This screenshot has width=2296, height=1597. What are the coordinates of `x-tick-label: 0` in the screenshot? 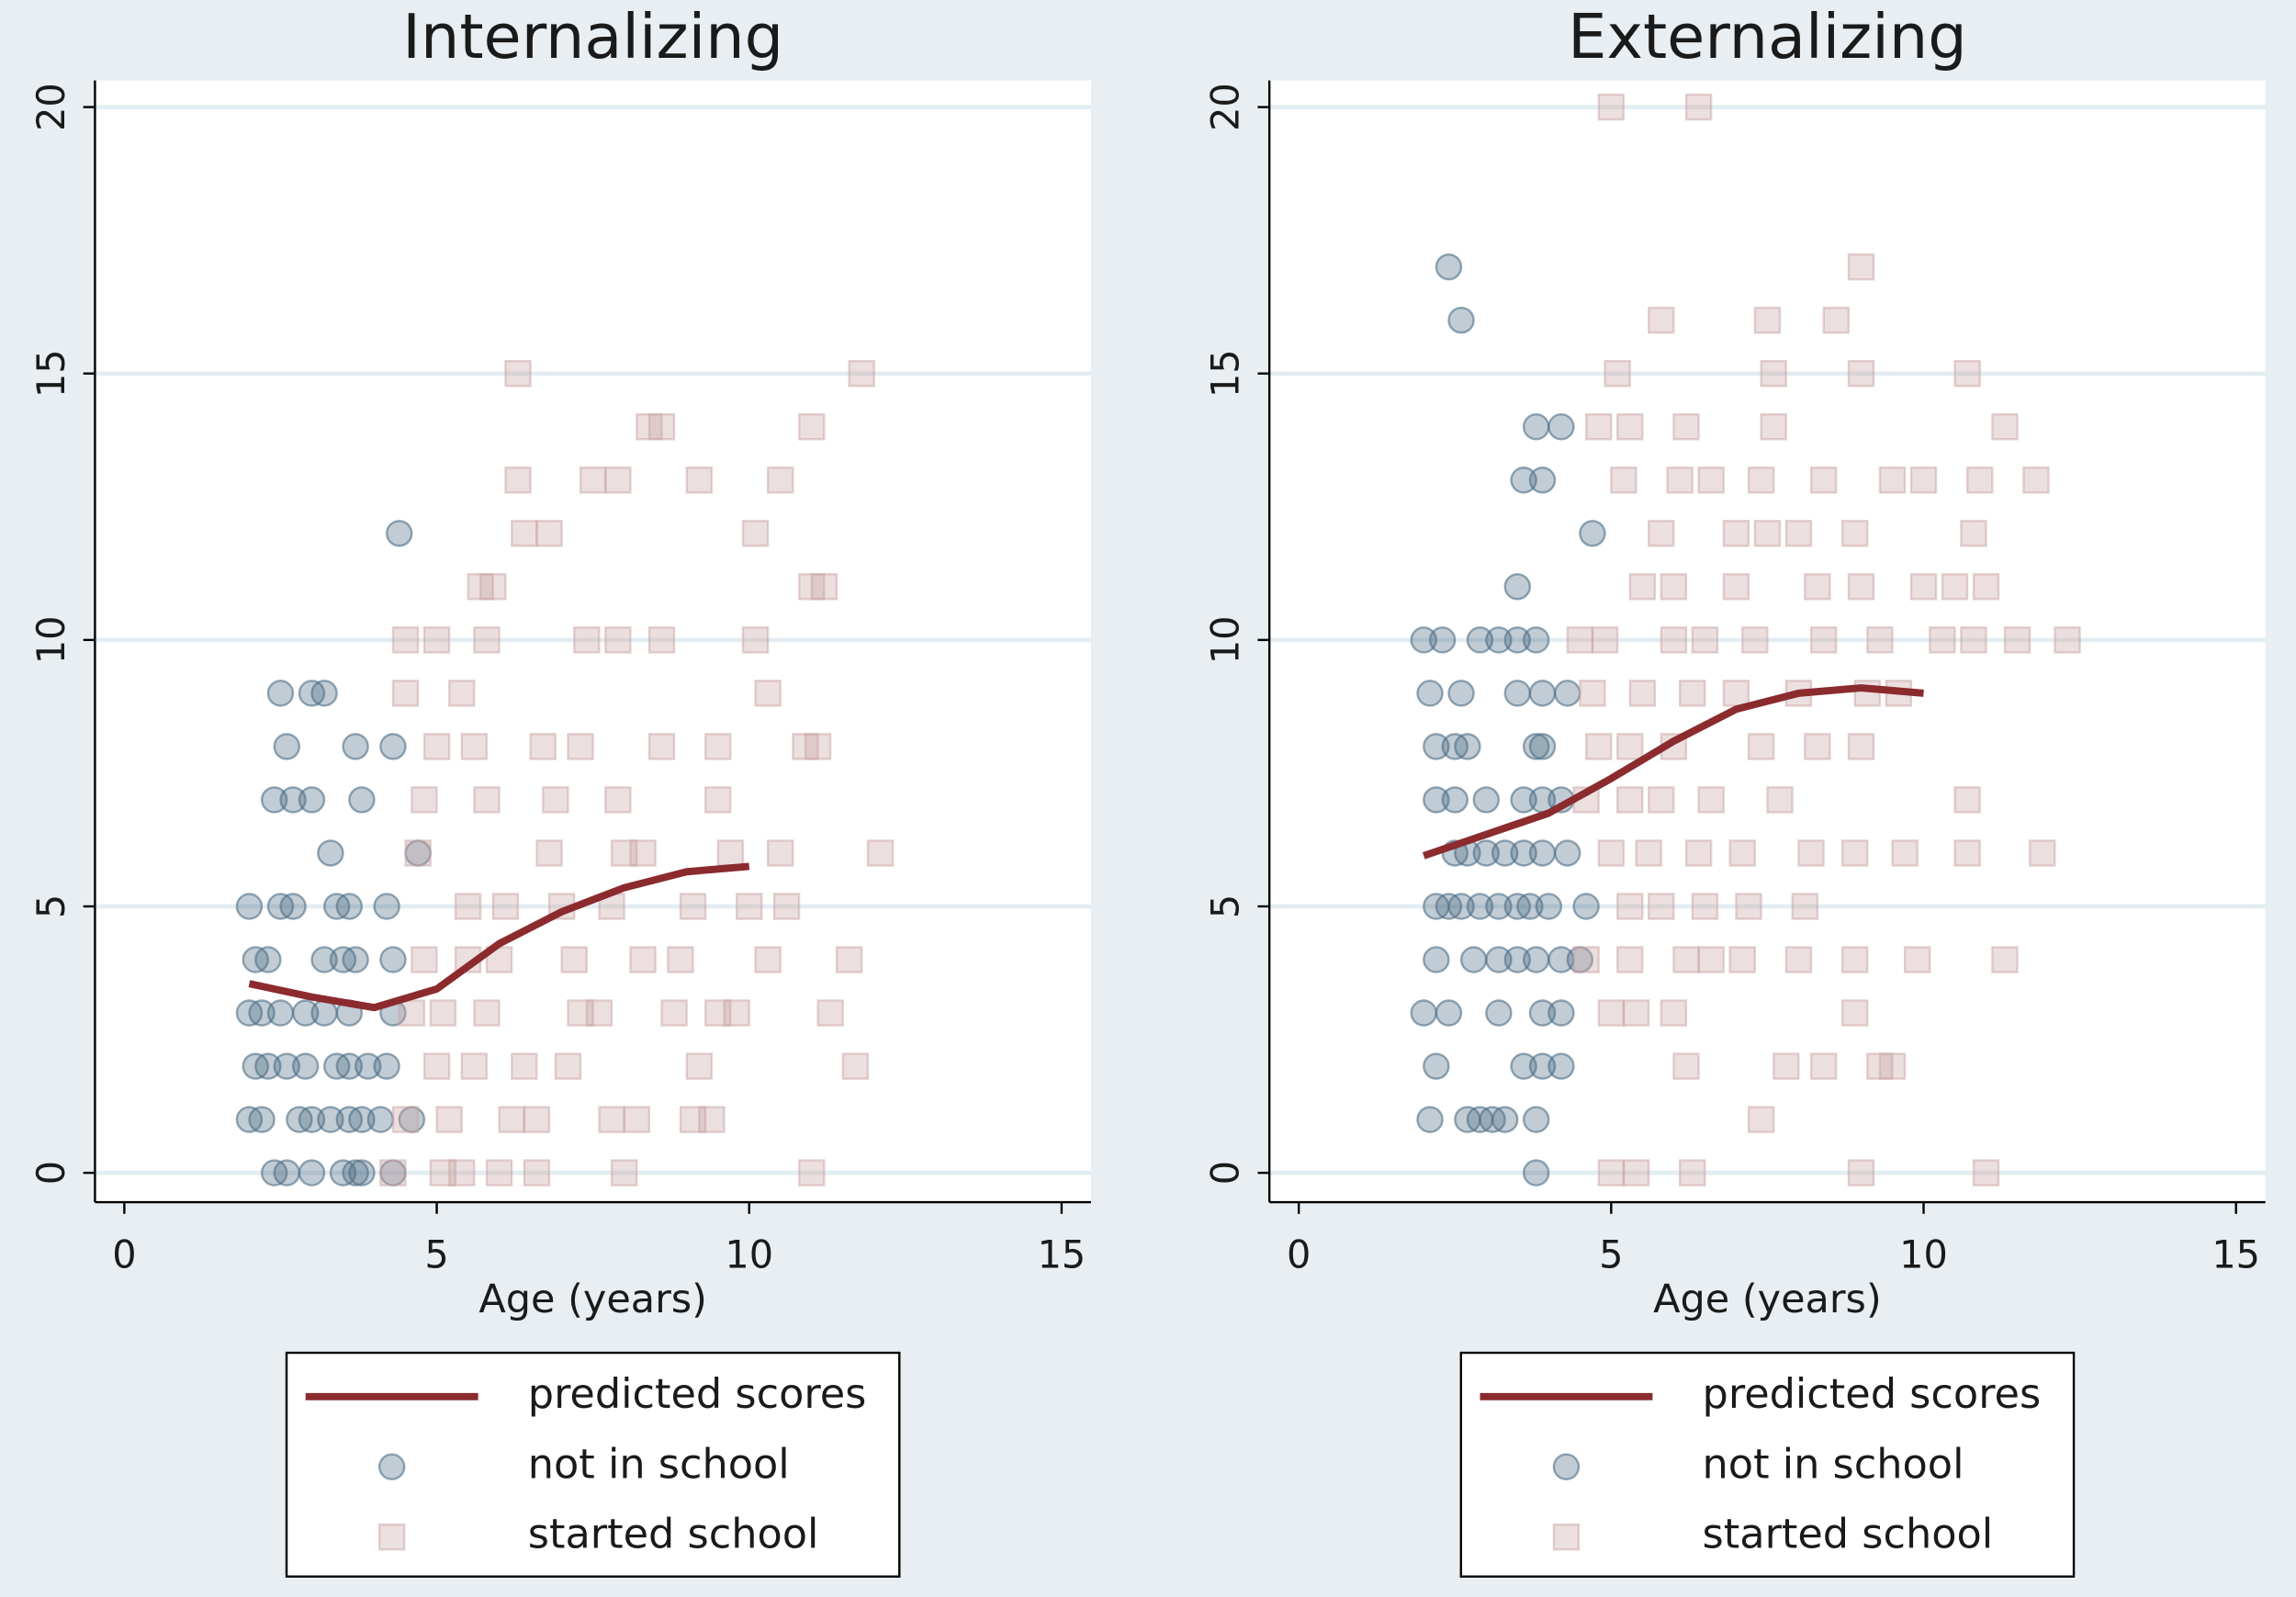 It's located at (1299, 1255).